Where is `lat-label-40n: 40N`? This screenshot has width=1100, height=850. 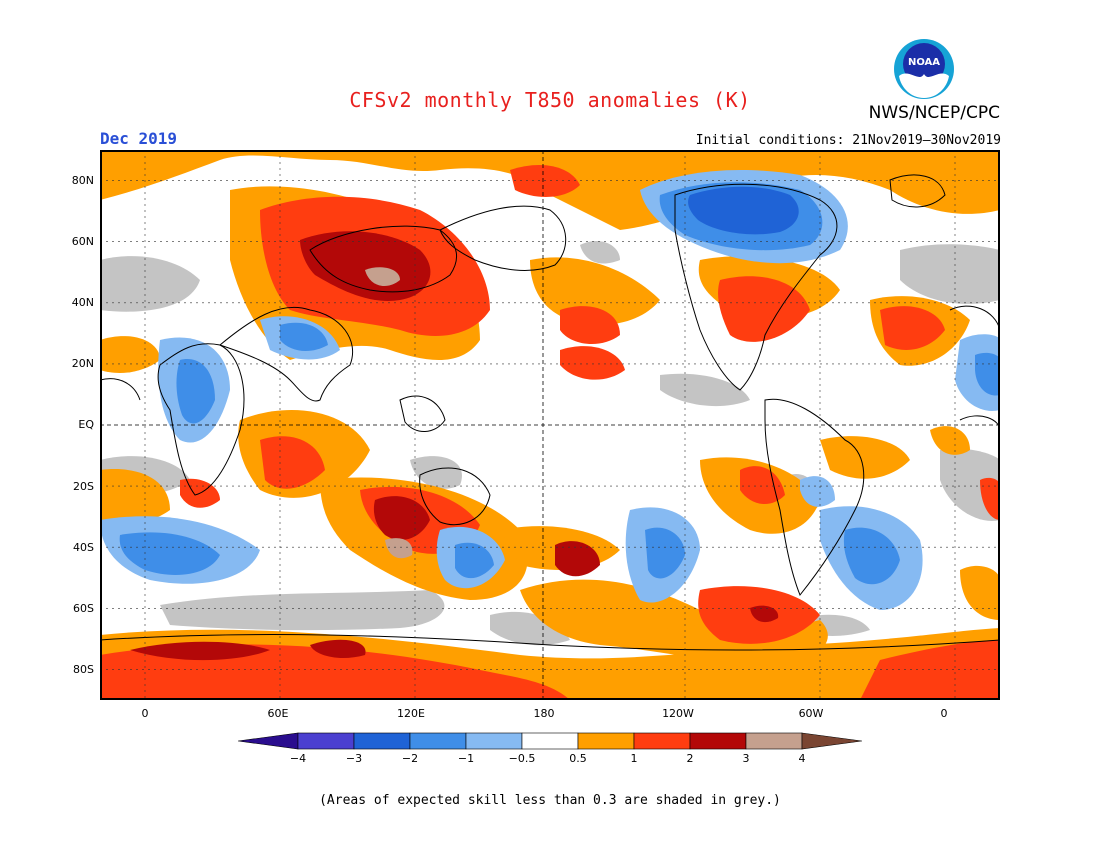
lat-label-40n: 40N is located at coordinates (82, 302).